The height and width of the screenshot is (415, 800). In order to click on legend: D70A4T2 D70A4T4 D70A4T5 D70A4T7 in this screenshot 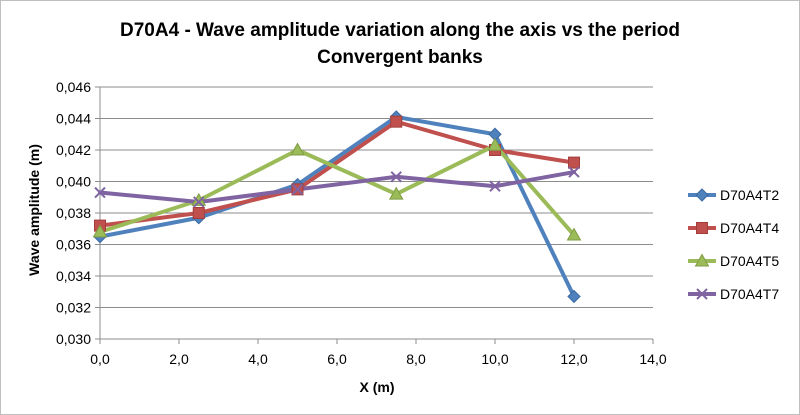, I will do `click(733, 244)`.